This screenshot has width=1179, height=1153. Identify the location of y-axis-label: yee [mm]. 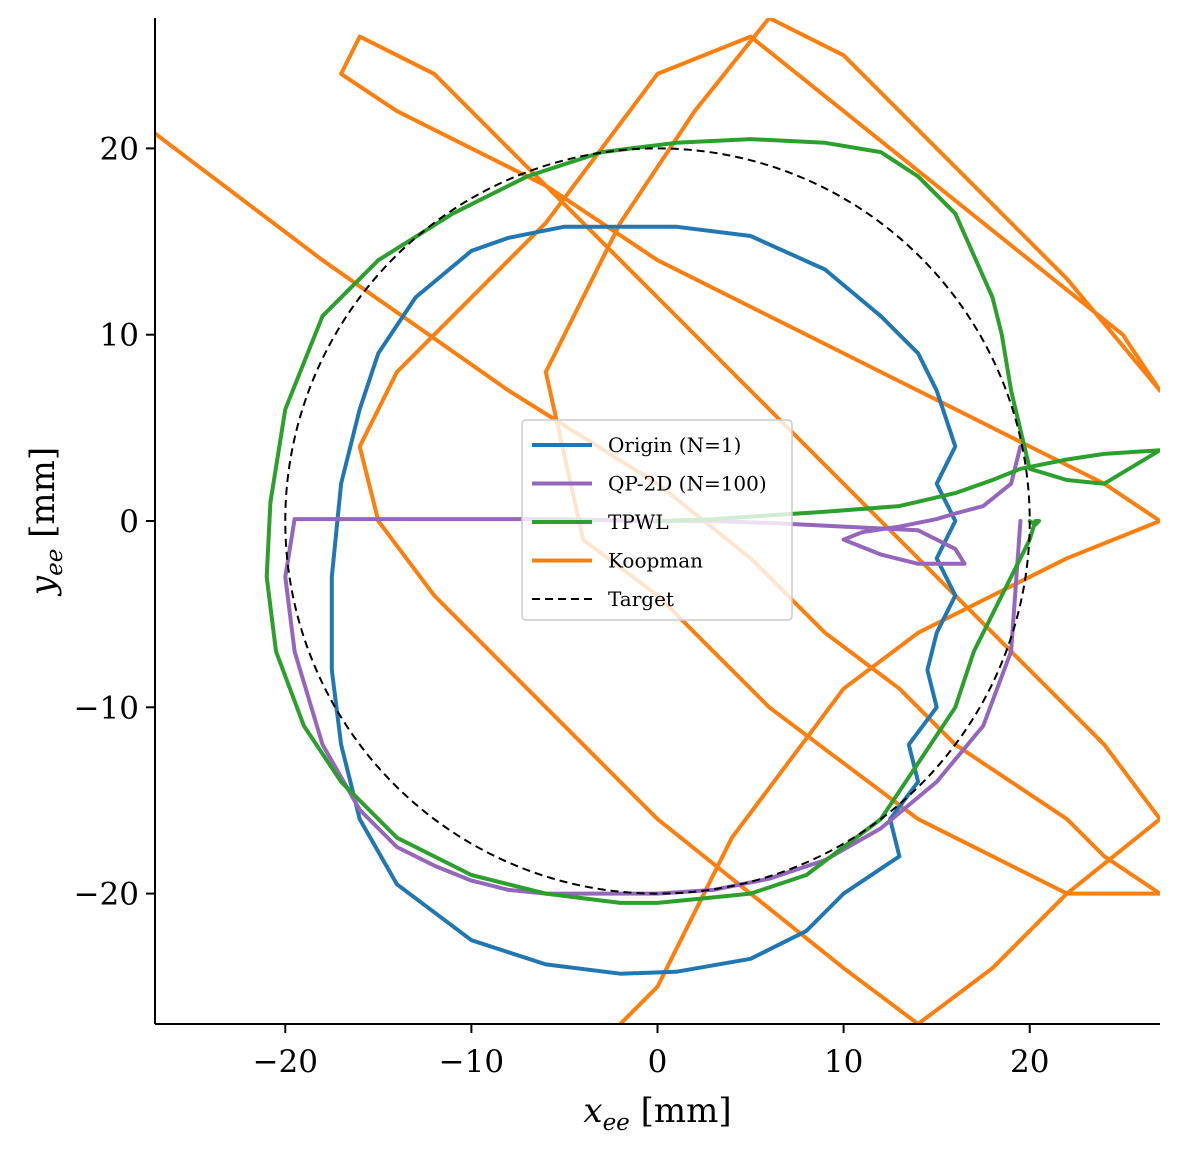
(45, 522).